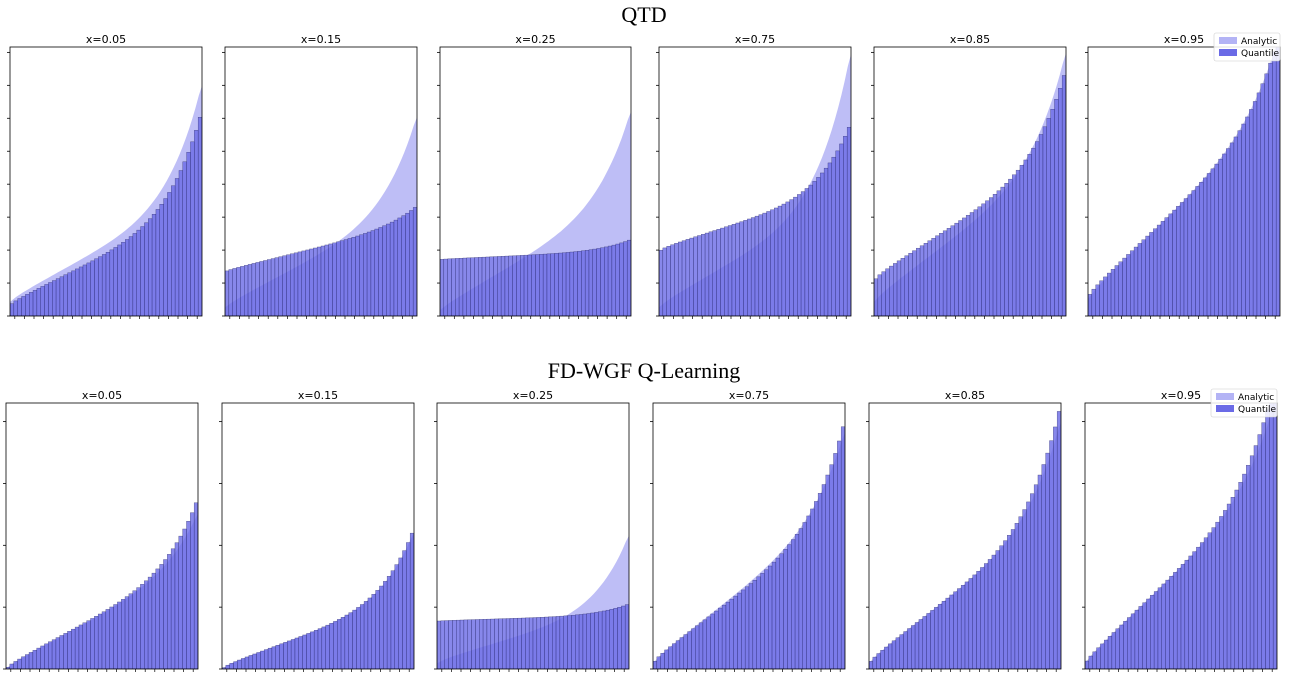 The width and height of the screenshot is (1289, 675). Describe the element at coordinates (970, 39) in the screenshot. I see `panel-title: x=0.85` at that location.